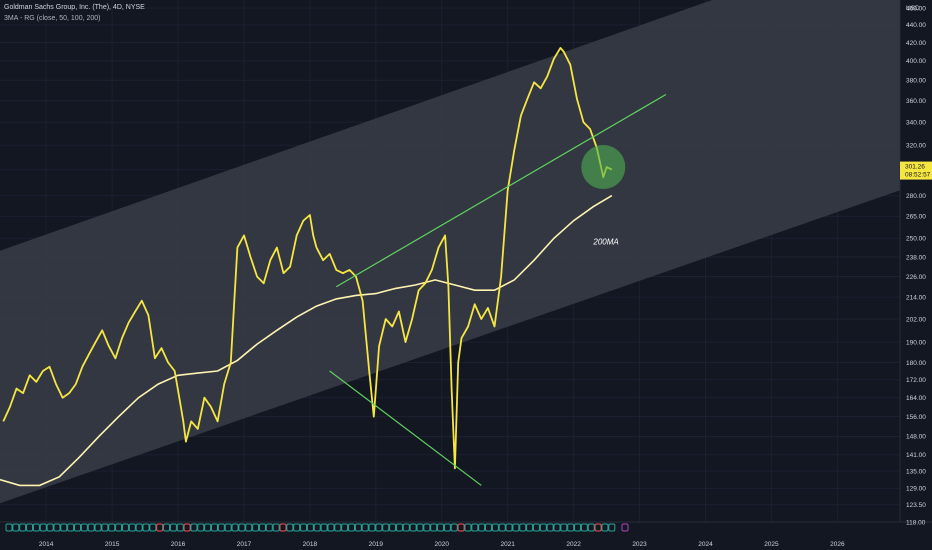 The image size is (932, 550). What do you see at coordinates (112, 544) in the screenshot?
I see `x-tick-label: 2015` at bounding box center [112, 544].